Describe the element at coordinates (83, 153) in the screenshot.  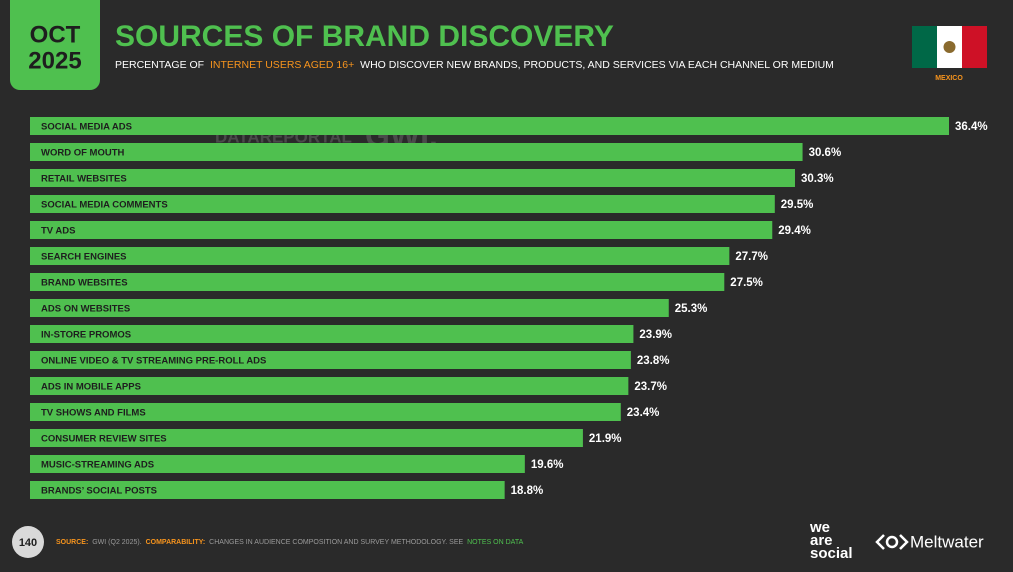
I see `category-label: WORD OF MOUTH` at that location.